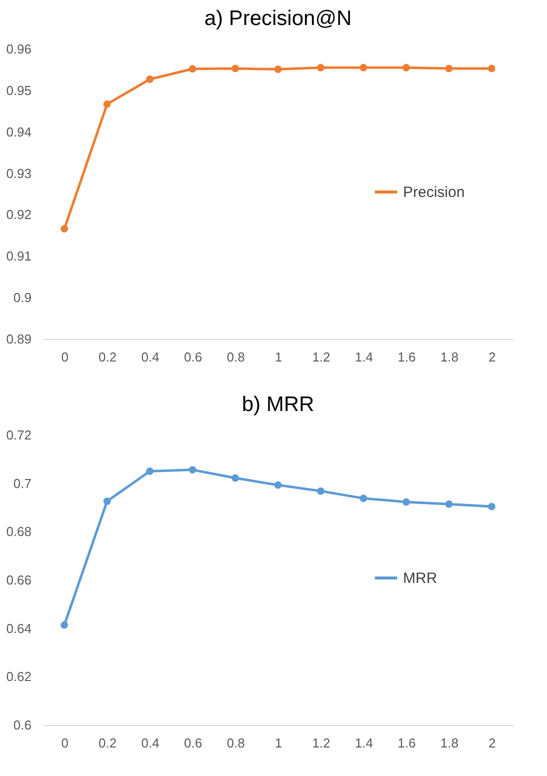  I want to click on legend-label: MRR, so click(420, 578).